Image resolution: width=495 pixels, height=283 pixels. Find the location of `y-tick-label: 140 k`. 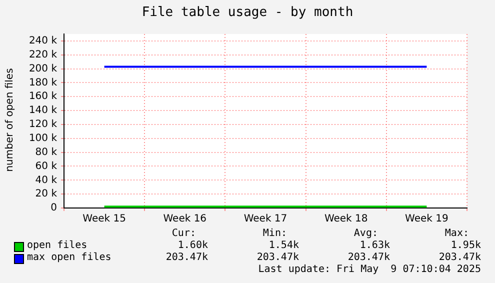

y-tick-label: 140 k is located at coordinates (43, 110).